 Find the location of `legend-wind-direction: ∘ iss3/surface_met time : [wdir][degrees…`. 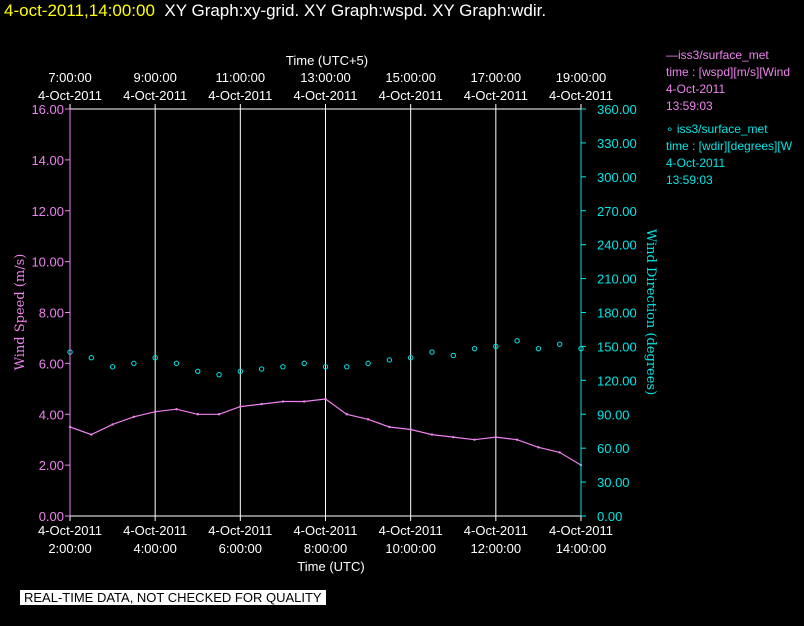

legend-wind-direction: ∘ iss3/surface_met time : [wdir][degrees… is located at coordinates (735, 155).